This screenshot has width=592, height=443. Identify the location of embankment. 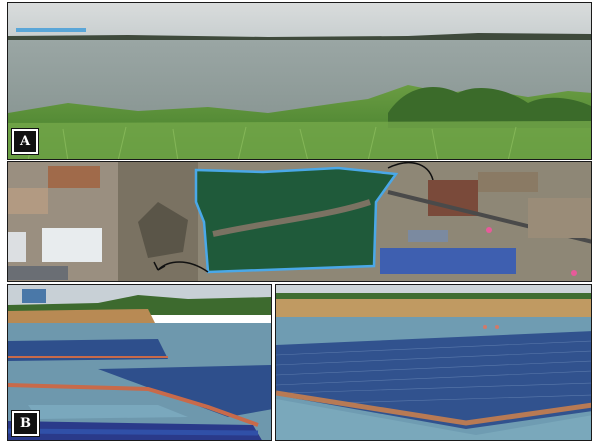
(433, 309).